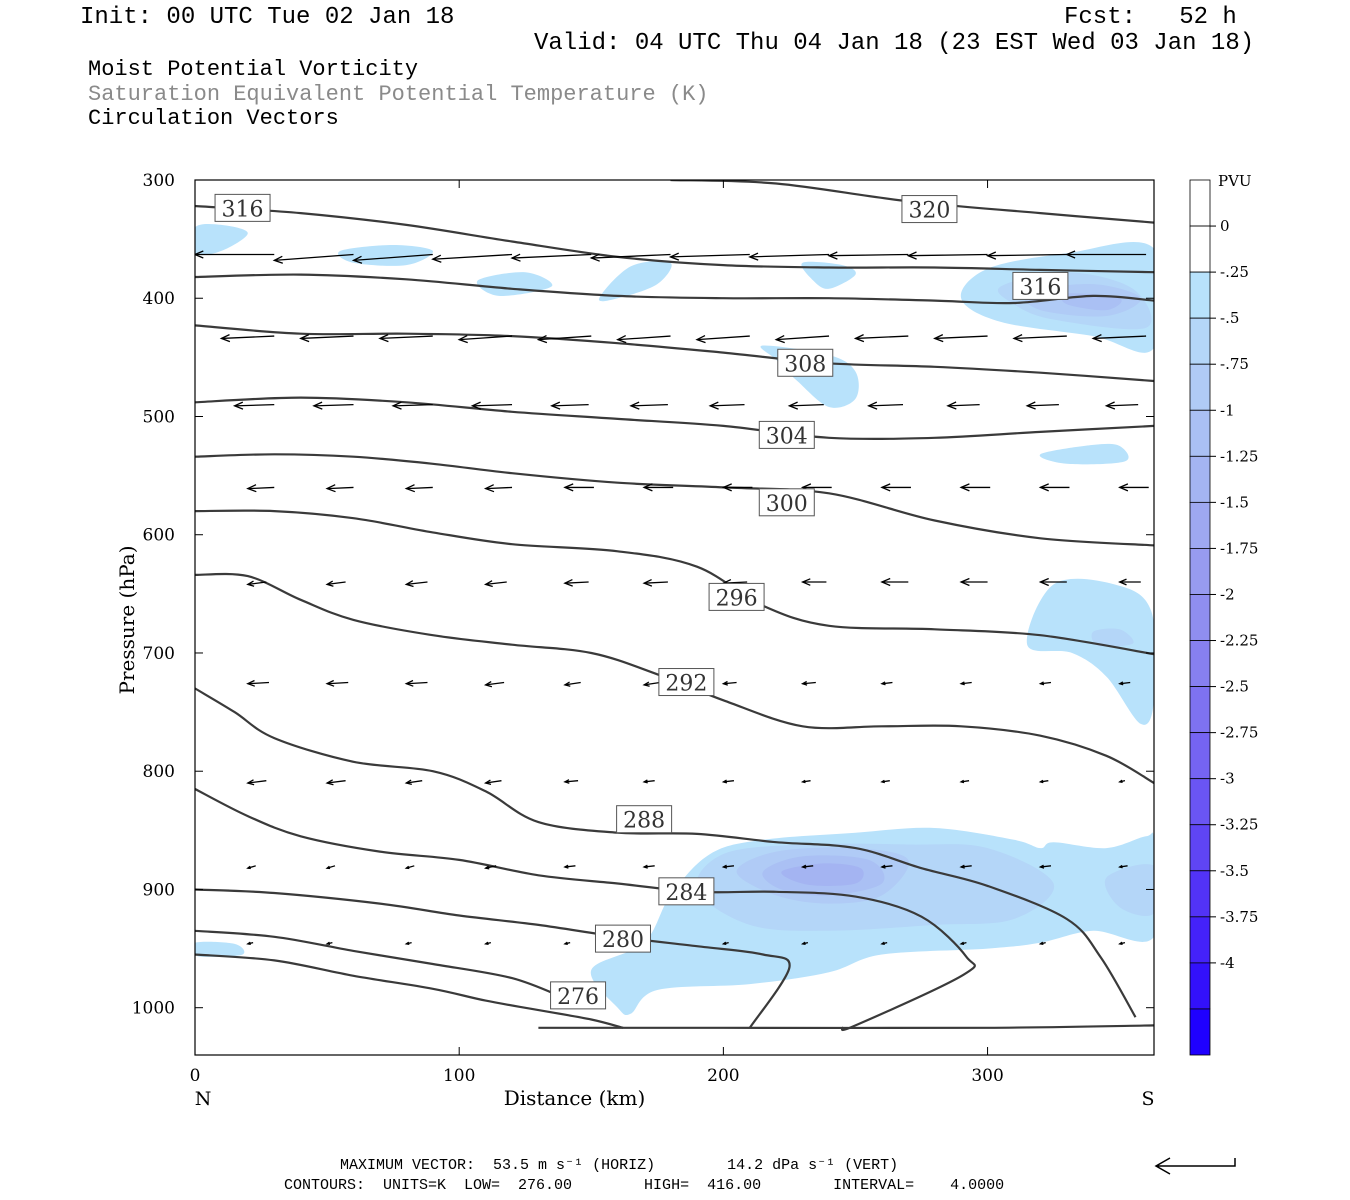 This screenshot has height=1200, width=1350. Describe the element at coordinates (159, 654) in the screenshot. I see `y-tick-label: 700` at that location.